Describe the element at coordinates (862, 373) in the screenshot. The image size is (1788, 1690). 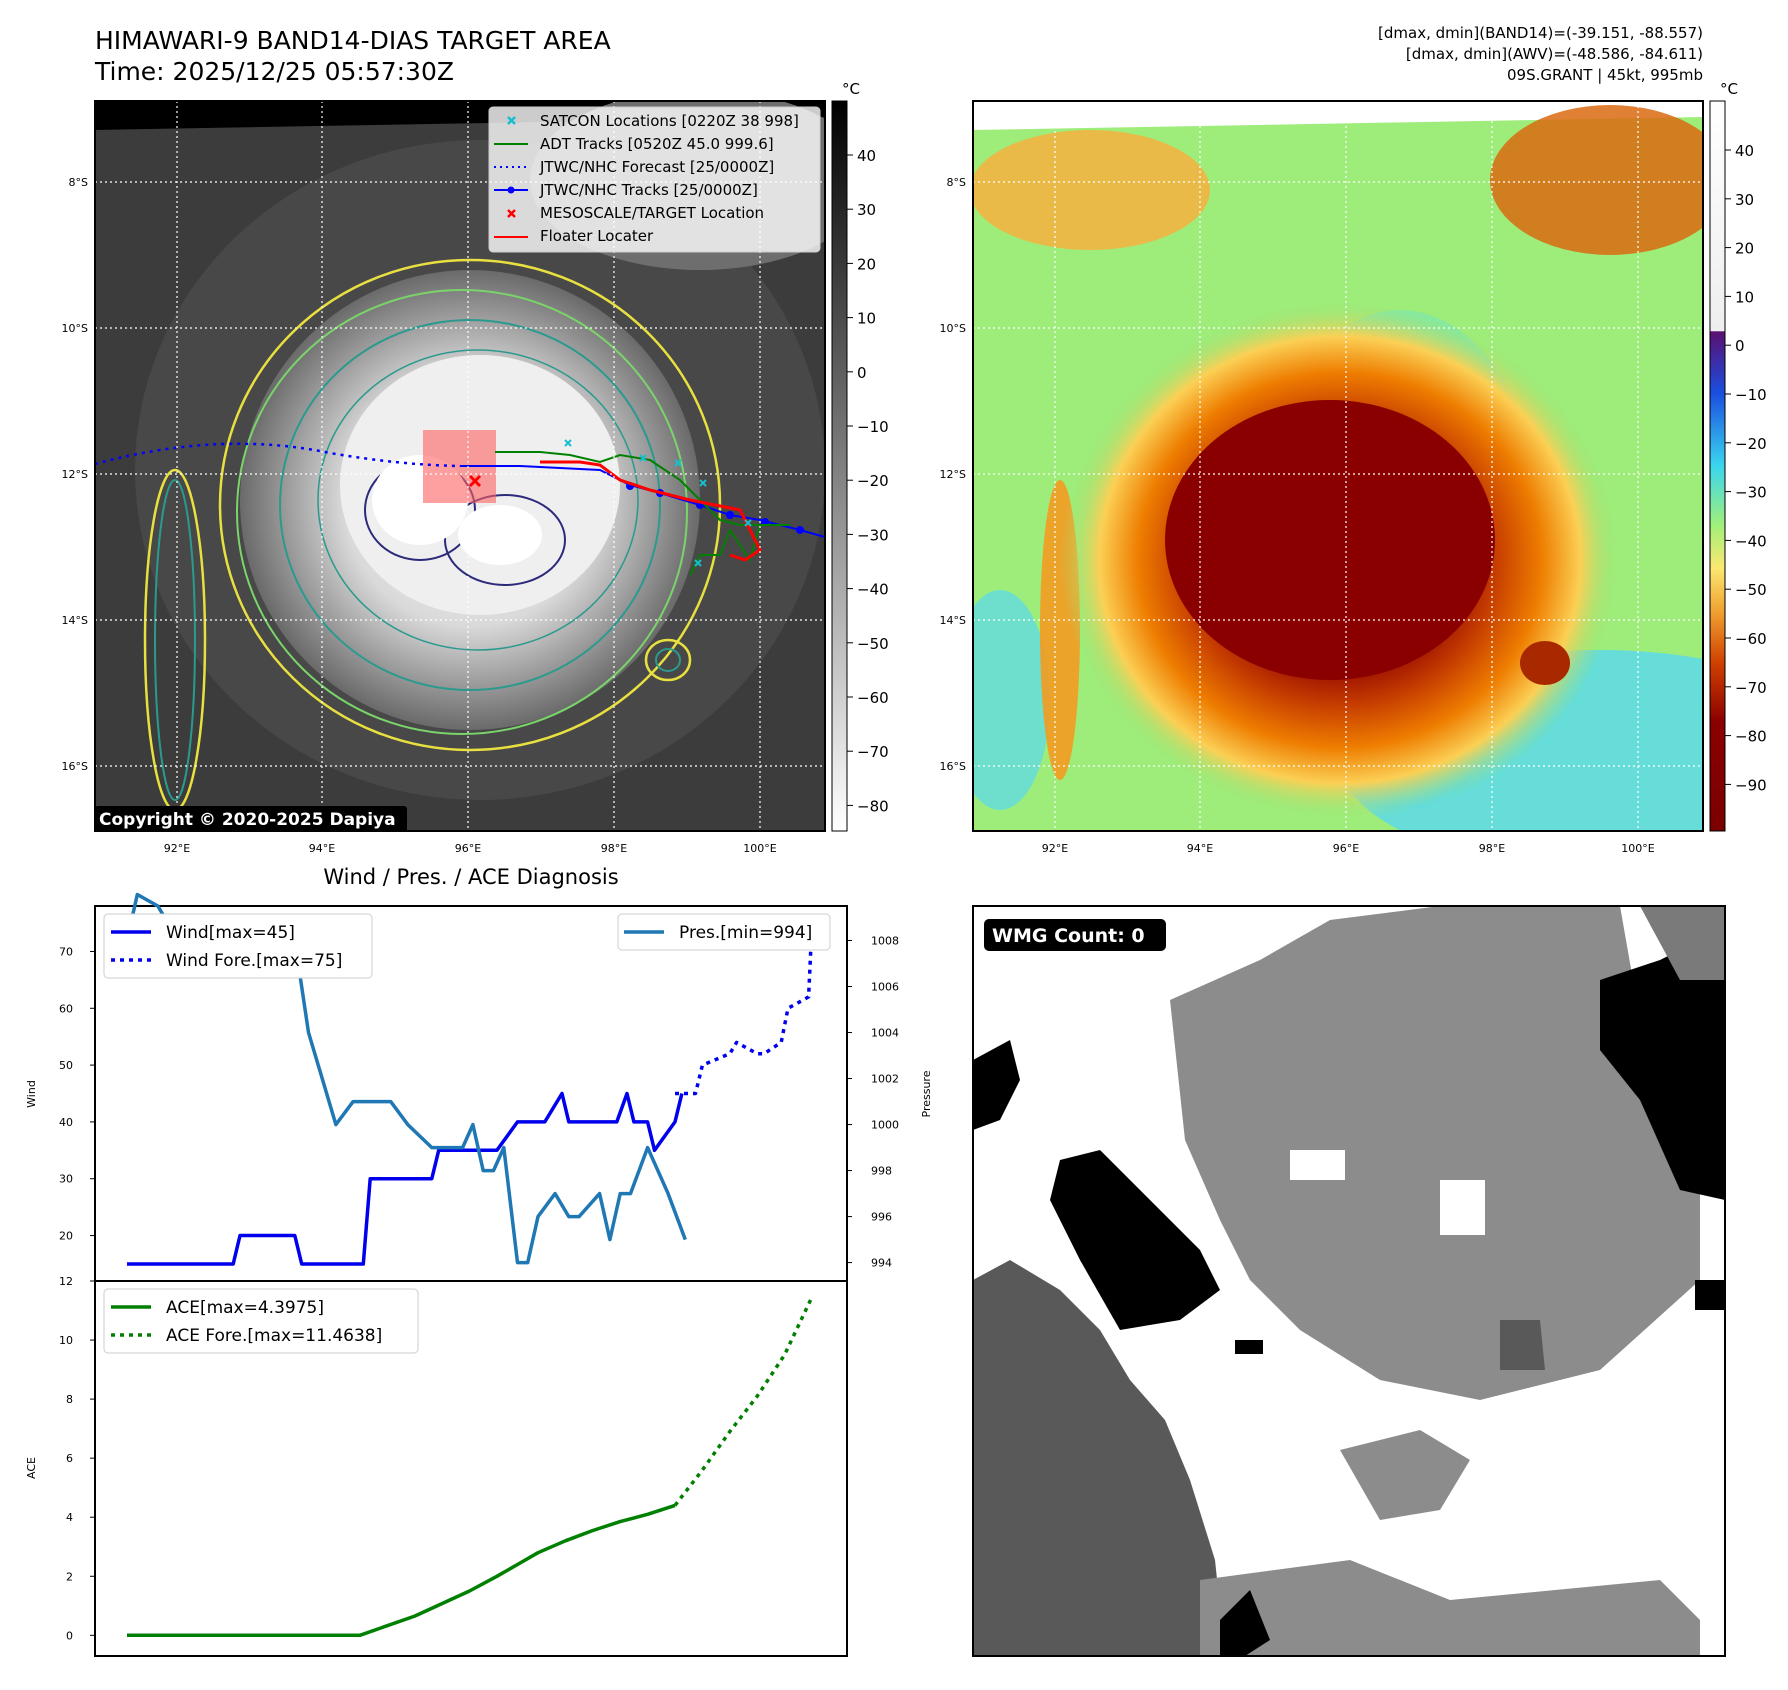
I see `colorbar-tick-label: 0` at that location.